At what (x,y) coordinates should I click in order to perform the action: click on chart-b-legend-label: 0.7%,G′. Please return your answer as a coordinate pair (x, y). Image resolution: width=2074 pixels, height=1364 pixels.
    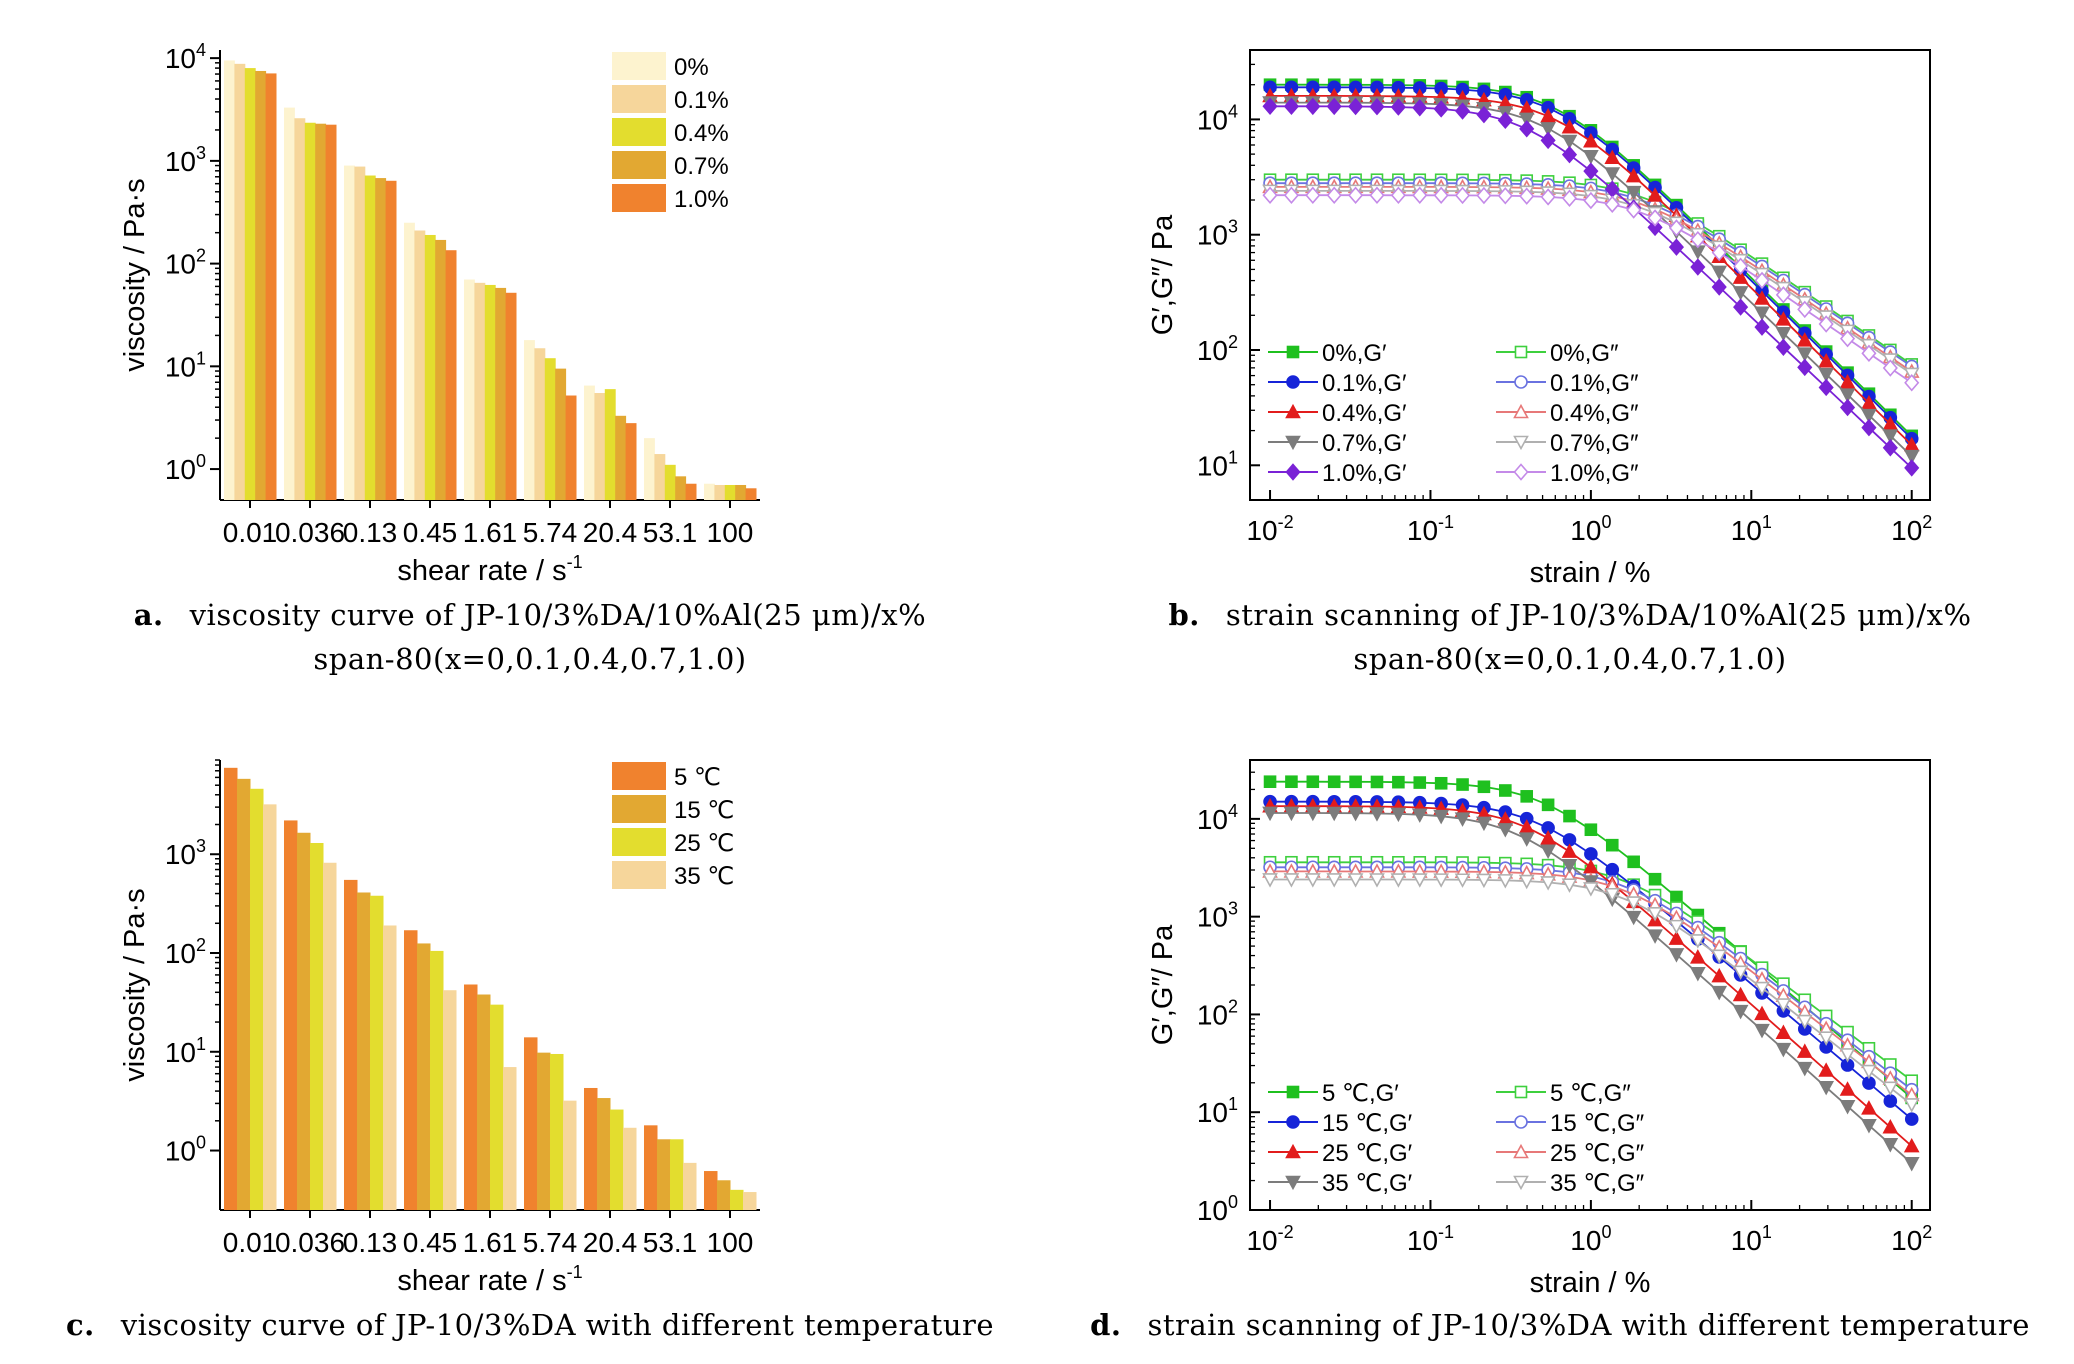
    Looking at the image, I should click on (1364, 443).